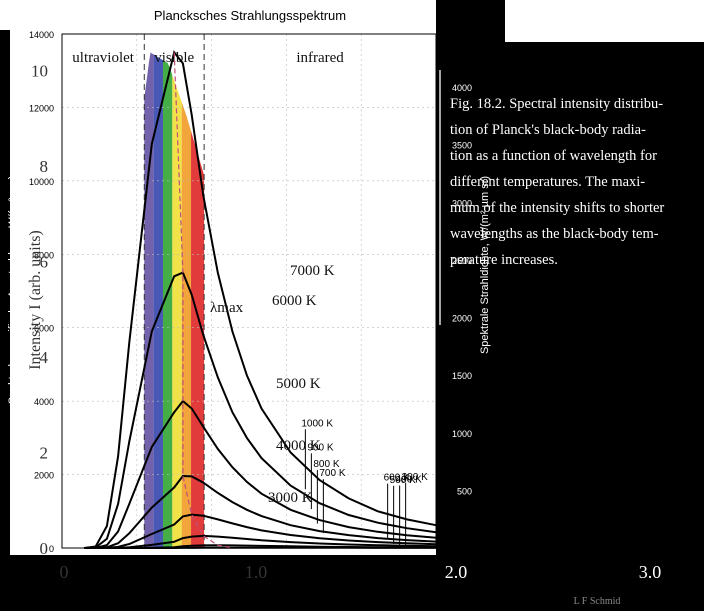  What do you see at coordinates (650, 572) in the screenshot?
I see `overlay-x-tick-label: 3.0` at bounding box center [650, 572].